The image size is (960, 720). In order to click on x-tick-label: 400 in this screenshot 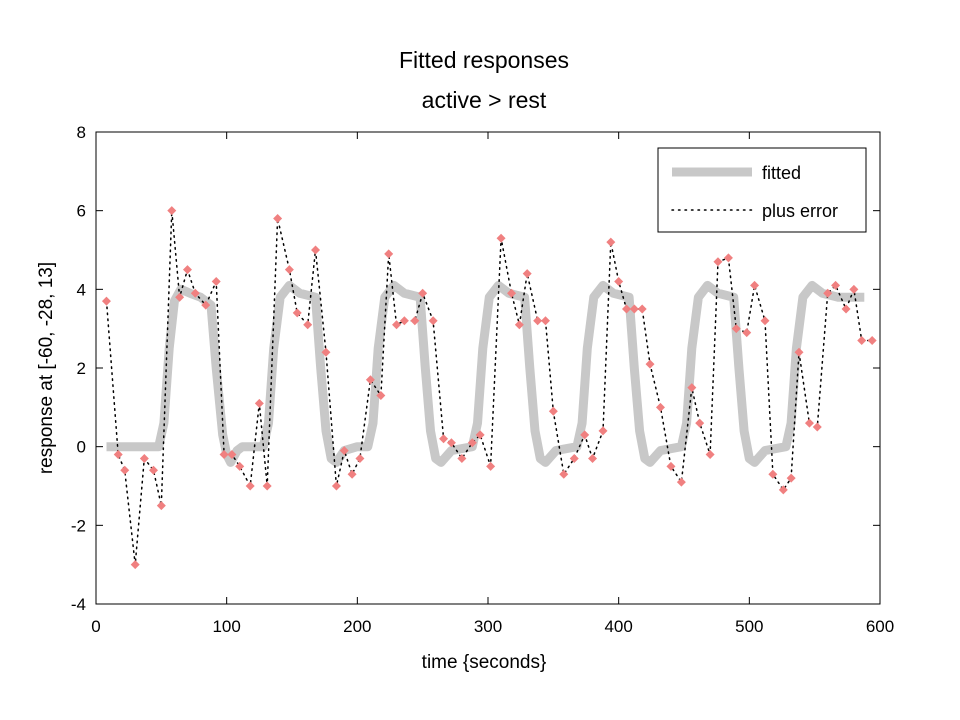, I will do `click(618, 626)`.